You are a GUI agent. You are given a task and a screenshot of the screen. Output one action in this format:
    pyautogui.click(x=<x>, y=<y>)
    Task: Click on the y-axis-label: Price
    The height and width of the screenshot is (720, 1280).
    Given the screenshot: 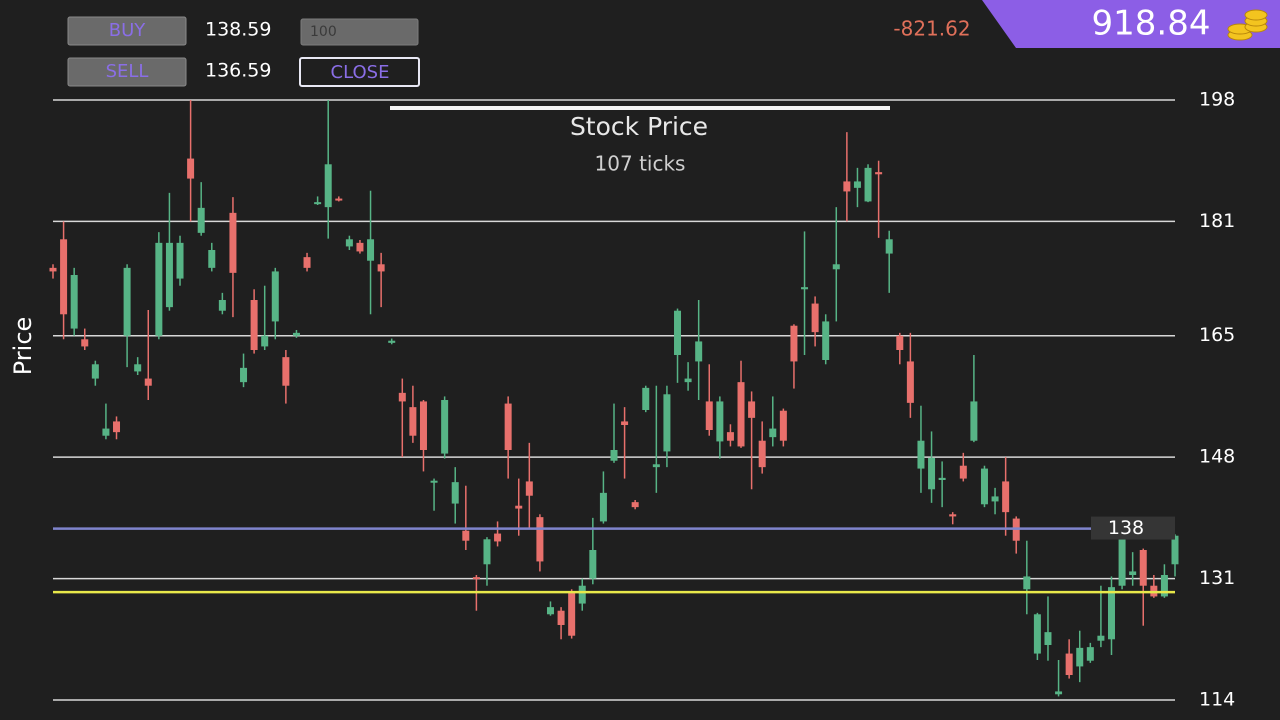 What is the action you would take?
    pyautogui.click(x=23, y=346)
    